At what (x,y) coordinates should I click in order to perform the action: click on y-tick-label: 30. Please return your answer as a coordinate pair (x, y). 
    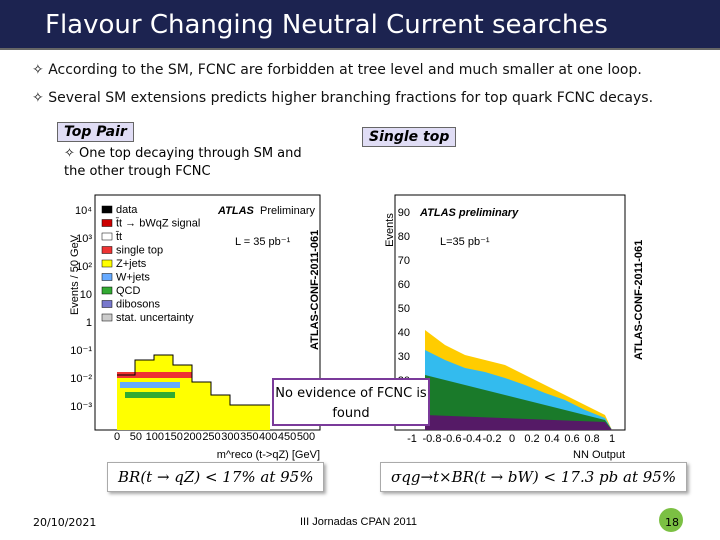
    Looking at the image, I should click on (404, 357).